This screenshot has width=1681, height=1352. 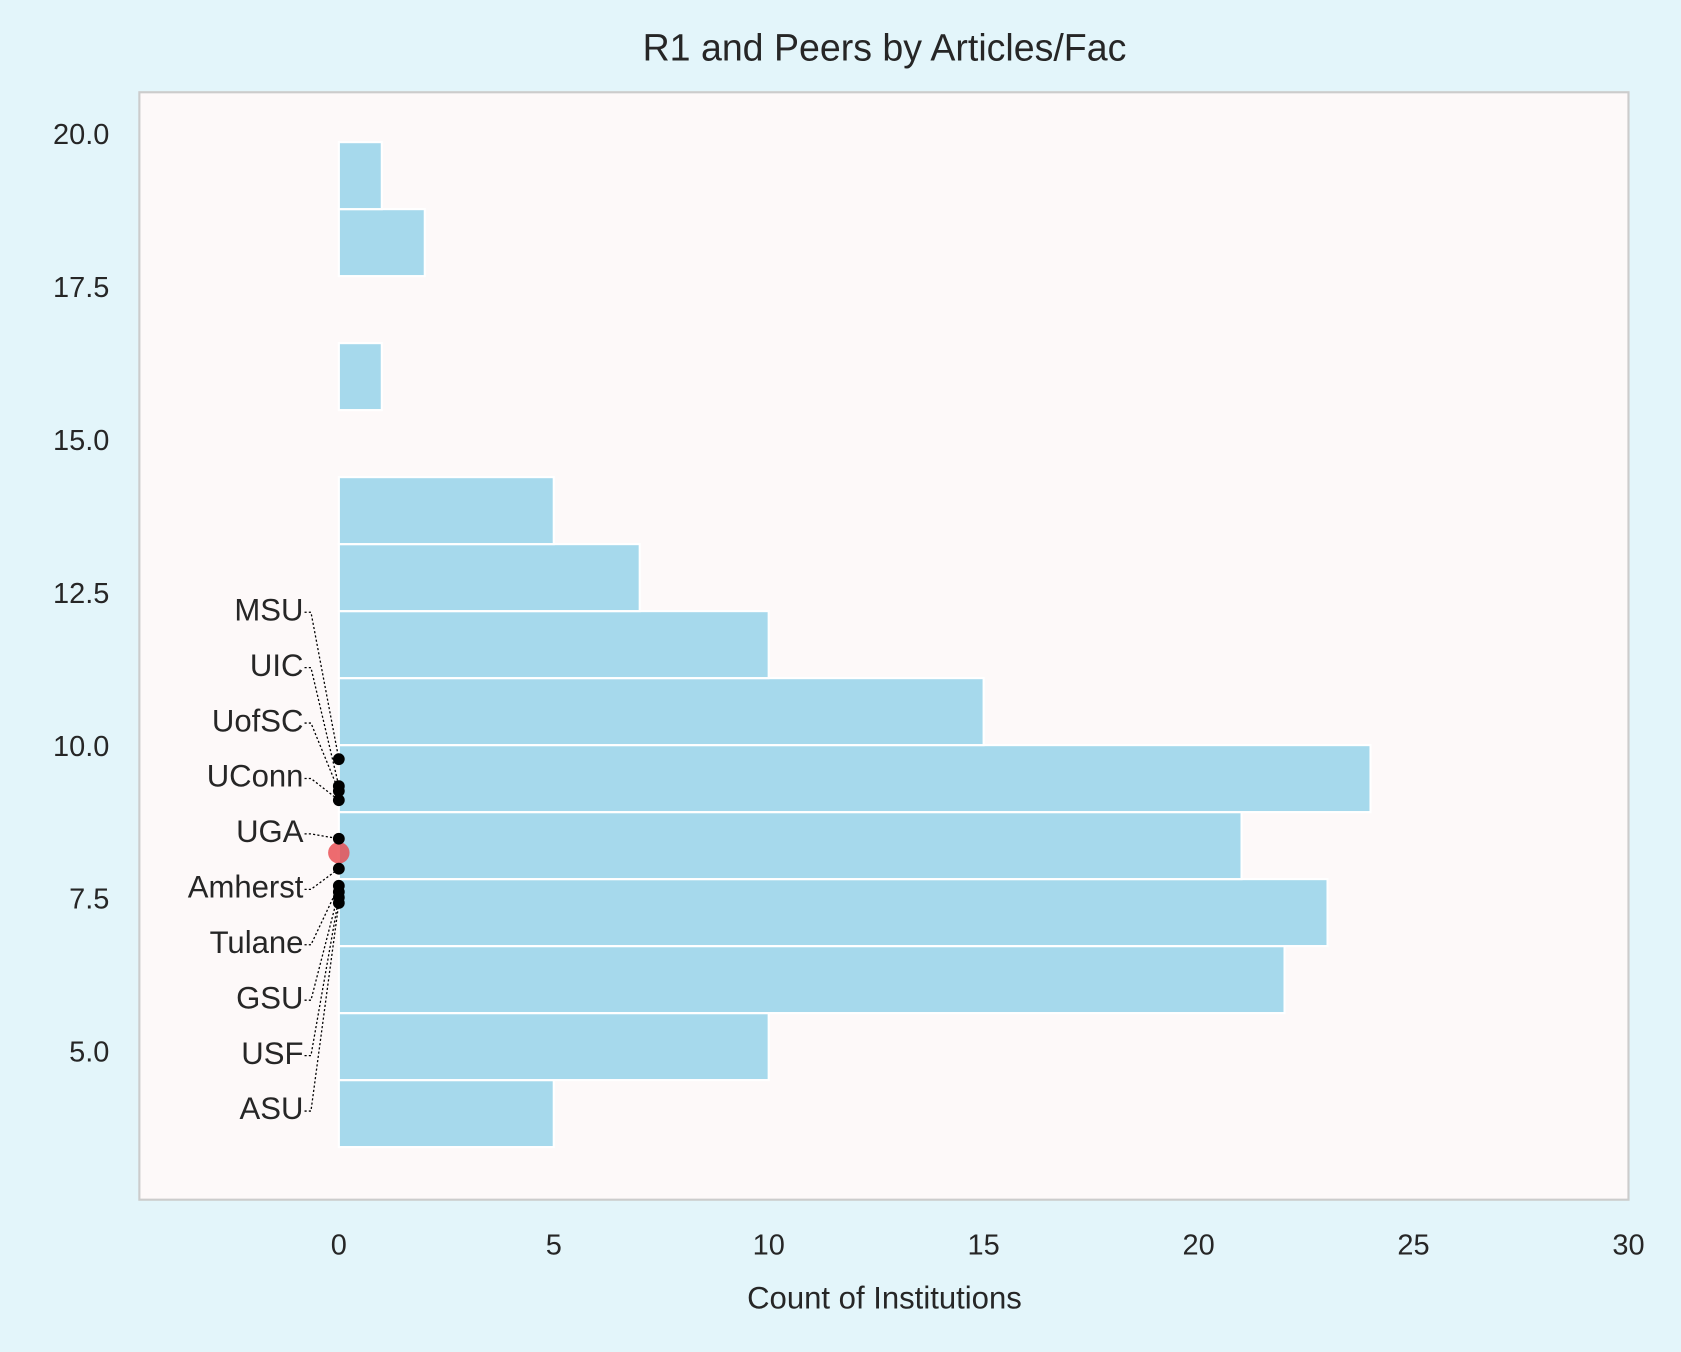 I want to click on chart-title: R1 and Peers by Articles/Fac, so click(x=885, y=47).